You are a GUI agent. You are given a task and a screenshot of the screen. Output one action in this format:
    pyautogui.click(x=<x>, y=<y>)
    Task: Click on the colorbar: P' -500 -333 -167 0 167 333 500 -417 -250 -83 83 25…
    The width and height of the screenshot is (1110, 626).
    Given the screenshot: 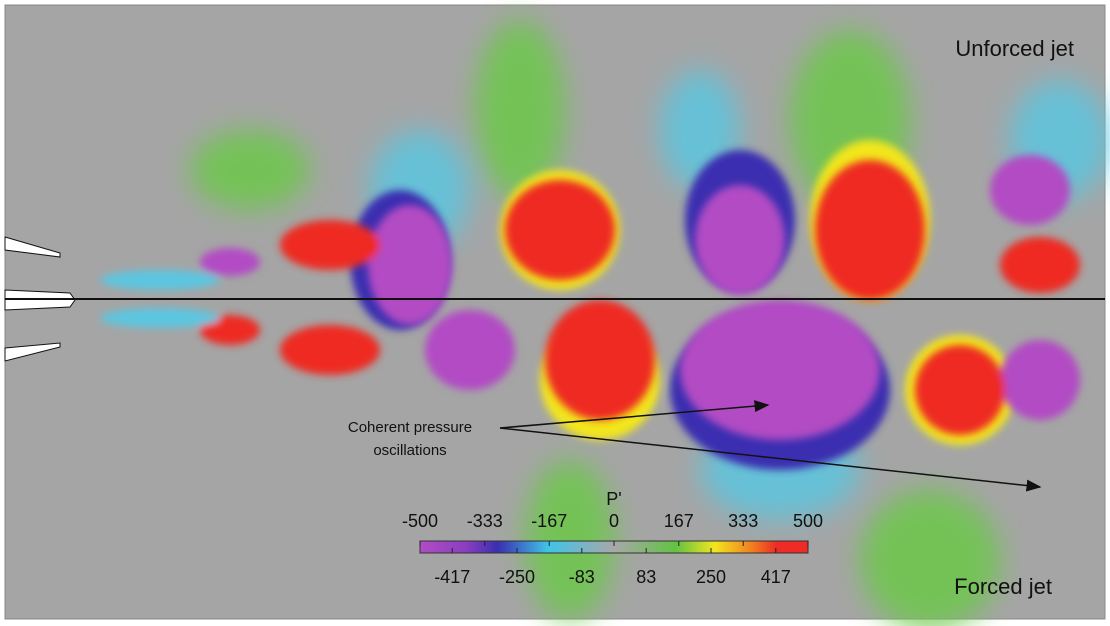 What is the action you would take?
    pyautogui.click(x=612, y=538)
    